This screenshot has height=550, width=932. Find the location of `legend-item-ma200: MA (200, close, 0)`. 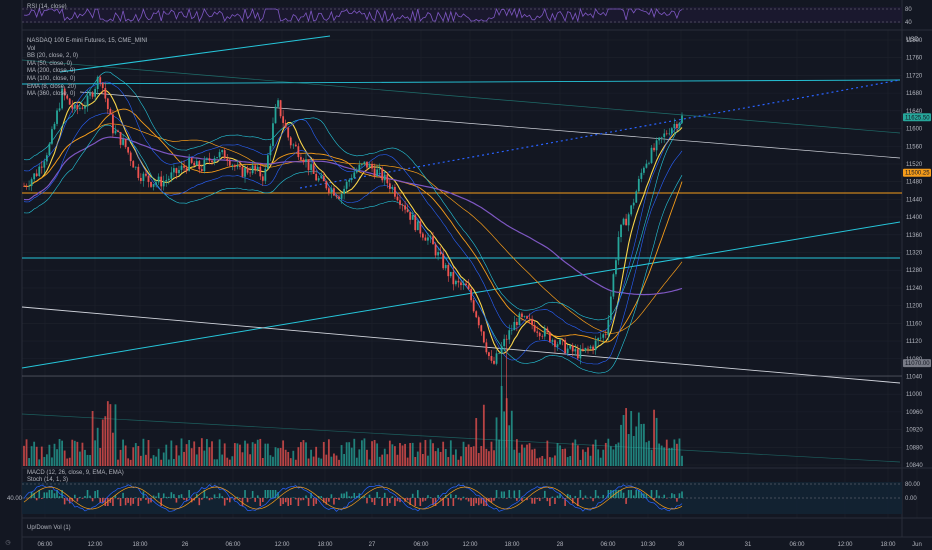

legend-item-ma200: MA (200, close, 0) is located at coordinates (51, 71).